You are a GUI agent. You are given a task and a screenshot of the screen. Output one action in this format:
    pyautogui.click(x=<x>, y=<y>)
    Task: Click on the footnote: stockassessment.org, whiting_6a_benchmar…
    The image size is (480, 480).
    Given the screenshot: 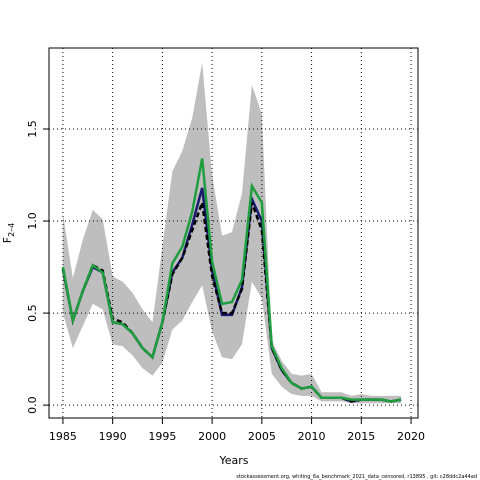 What is the action you would take?
    pyautogui.click(x=356, y=477)
    